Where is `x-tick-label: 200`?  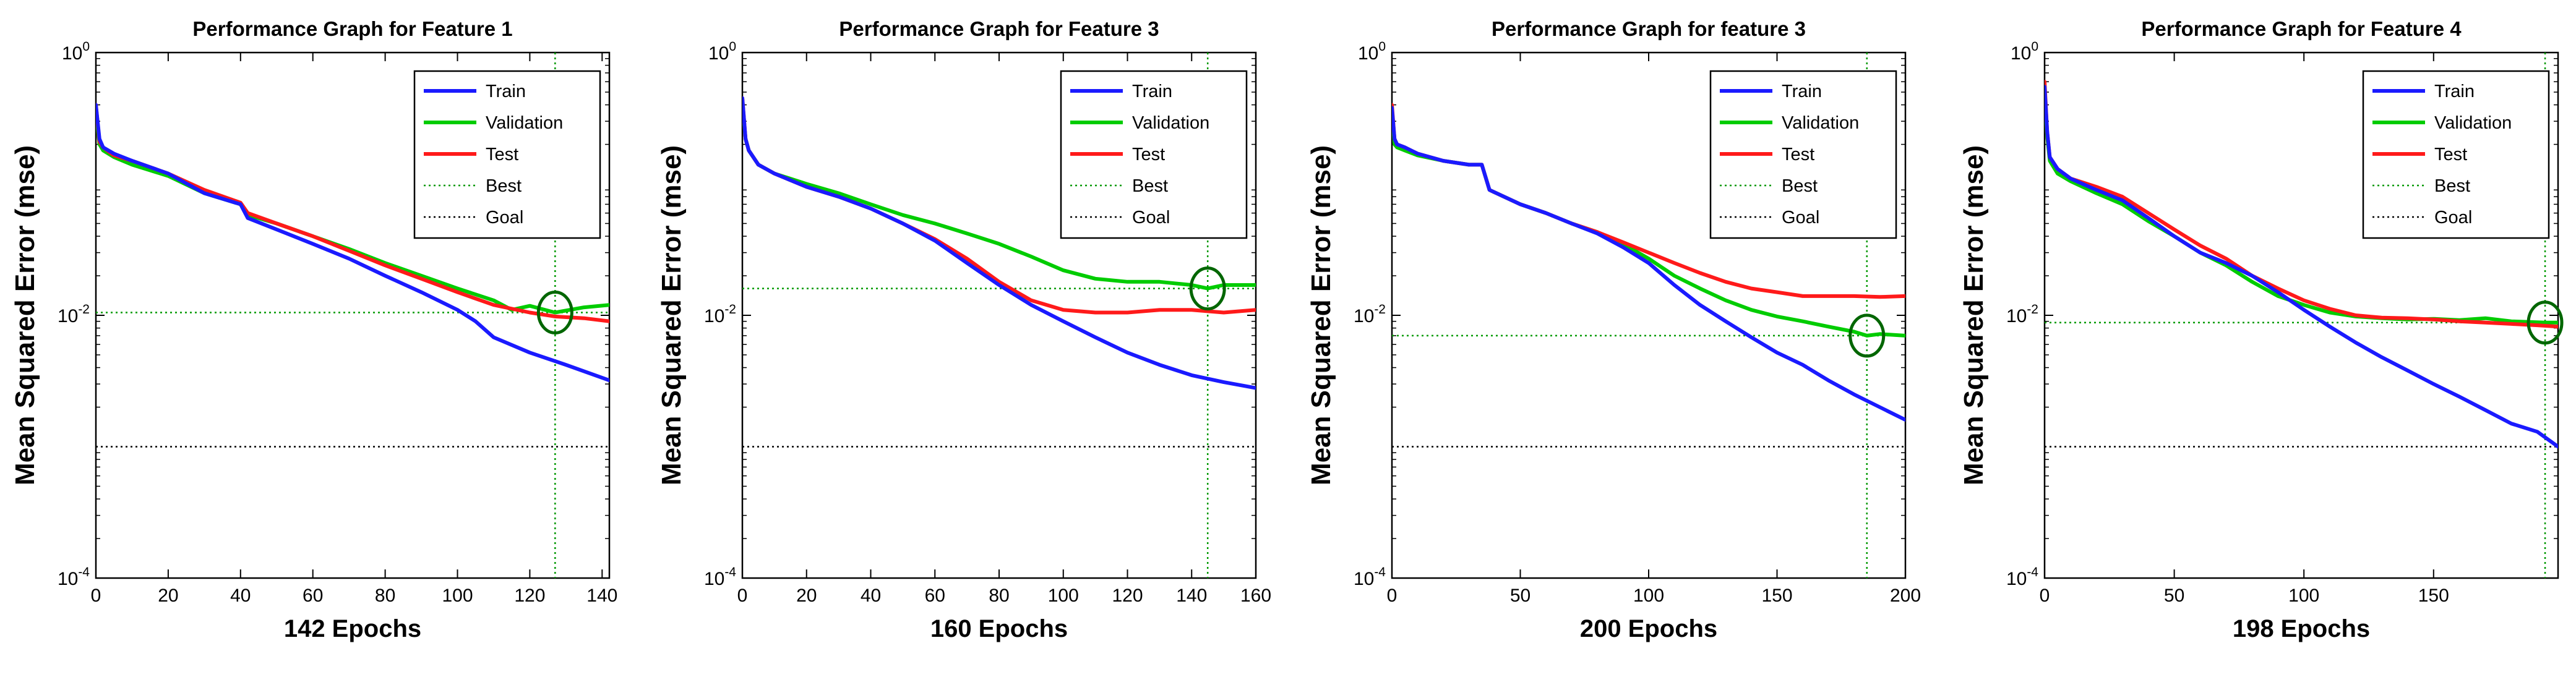
x-tick-label: 200 is located at coordinates (1906, 595).